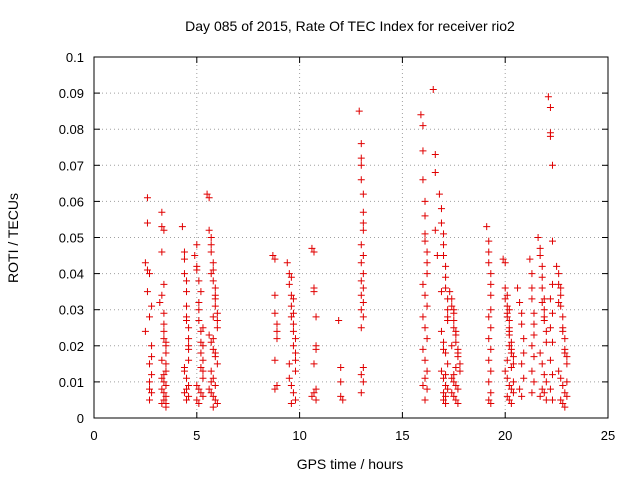 This screenshot has height=480, width=640. What do you see at coordinates (71, 238) in the screenshot?
I see `y-tick-label: 0.05` at bounding box center [71, 238].